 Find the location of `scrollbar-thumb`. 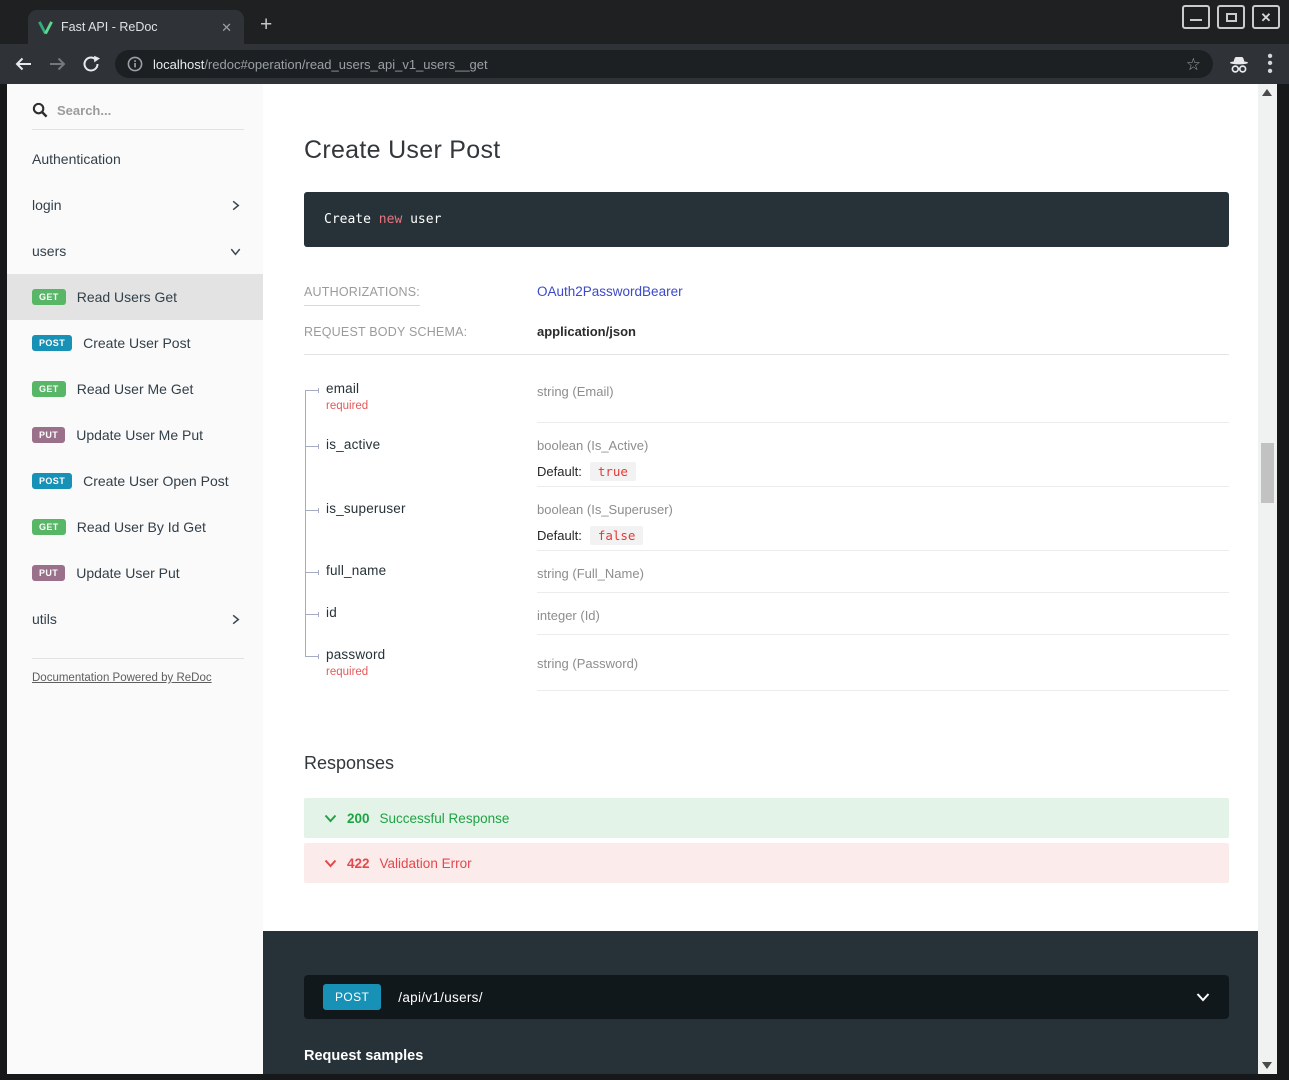

scrollbar-thumb is located at coordinates (1267, 473).